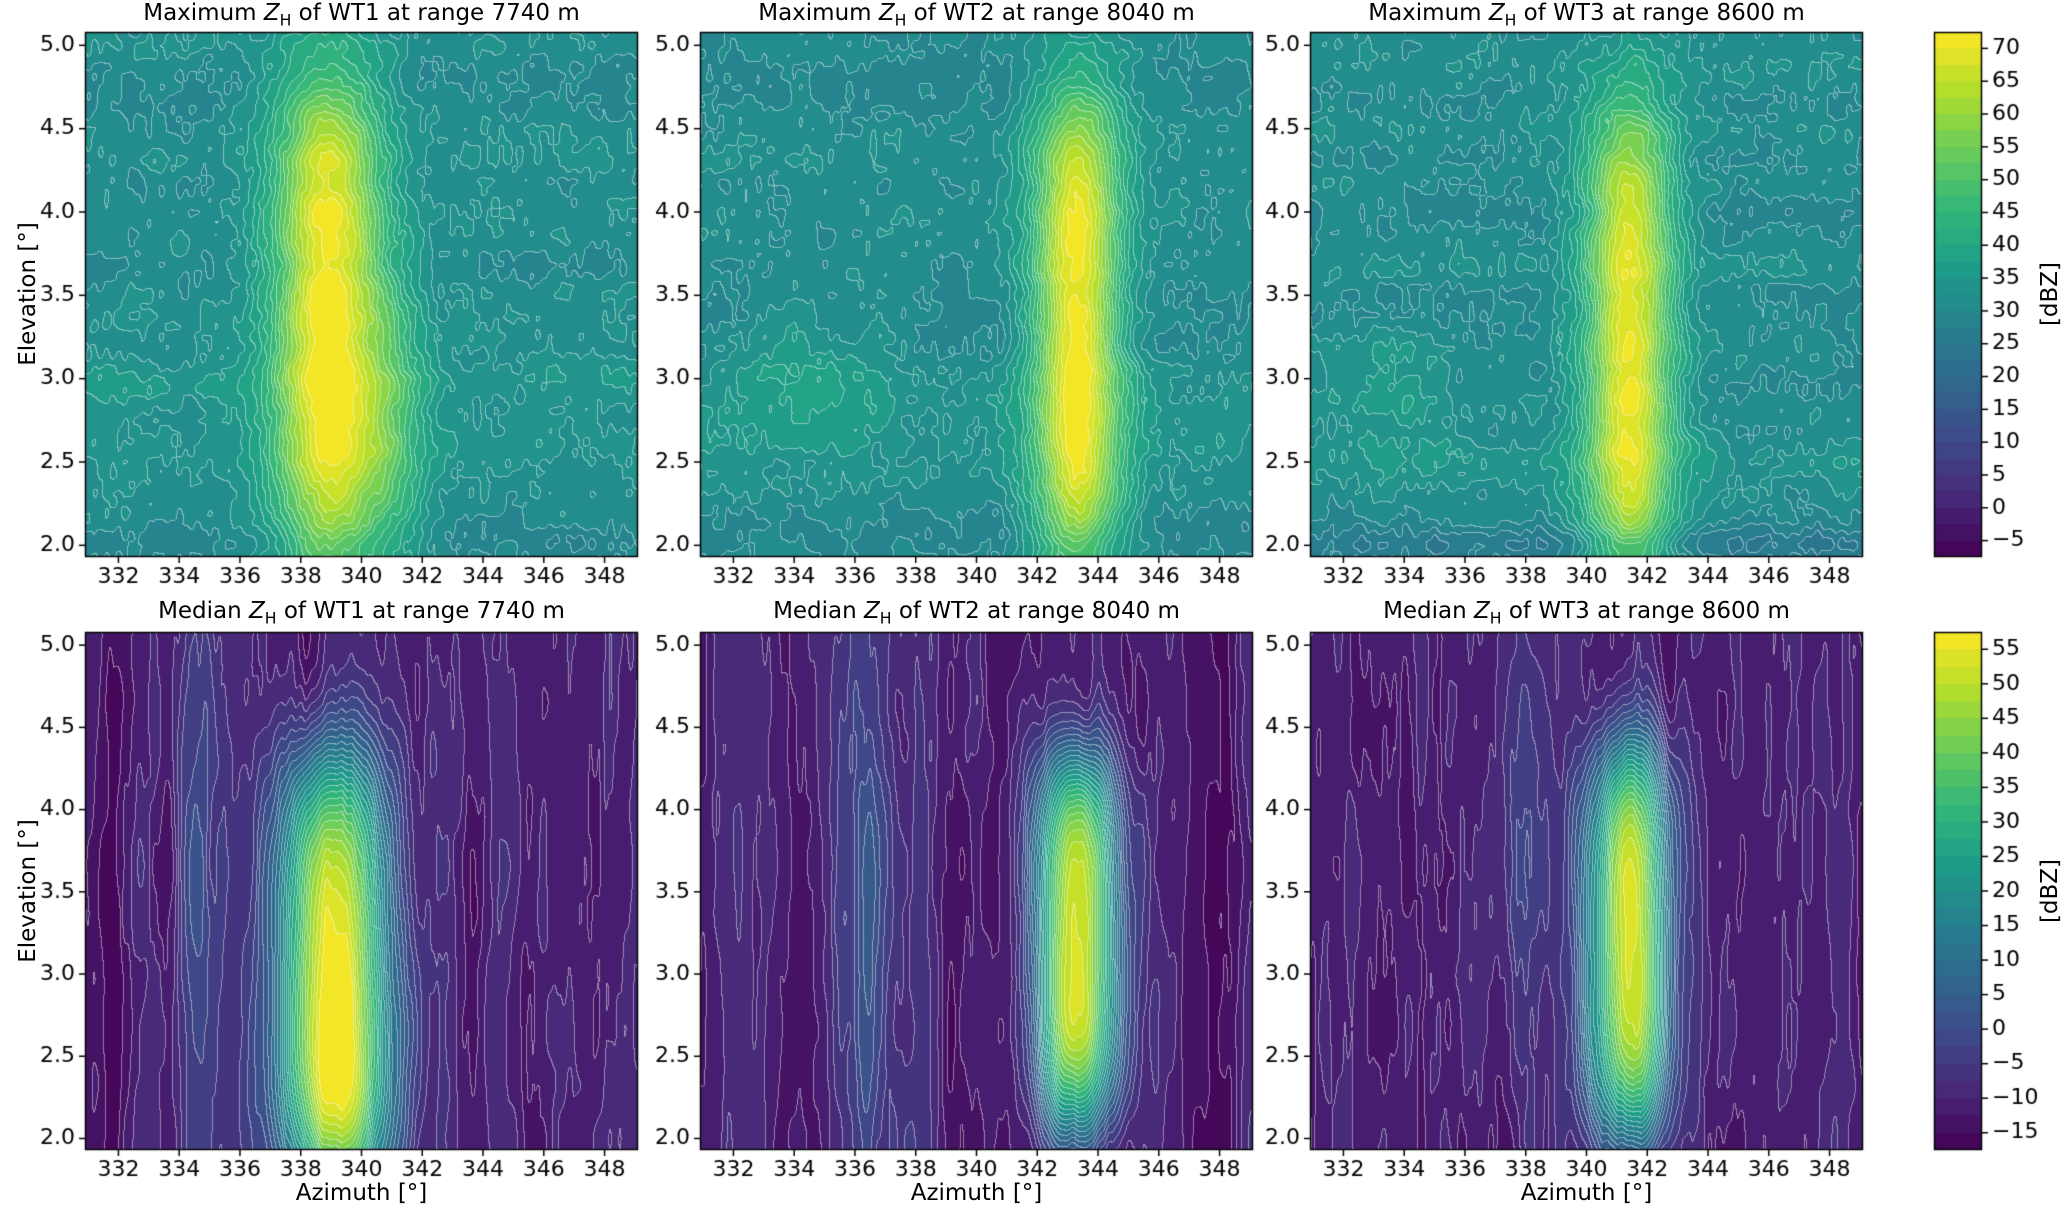  I want to click on panel-title-median-wt2: Median ZH of WT2 at range 8040 m, so click(976, 613).